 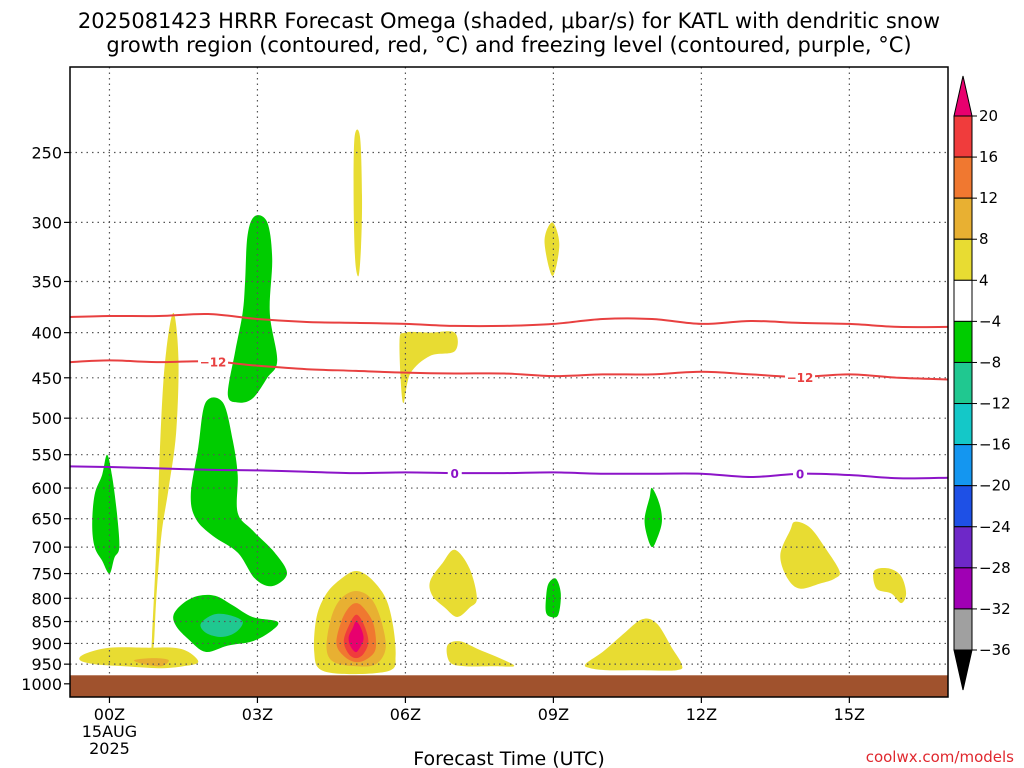 I want to click on y-tick-label: 400, so click(x=46, y=333).